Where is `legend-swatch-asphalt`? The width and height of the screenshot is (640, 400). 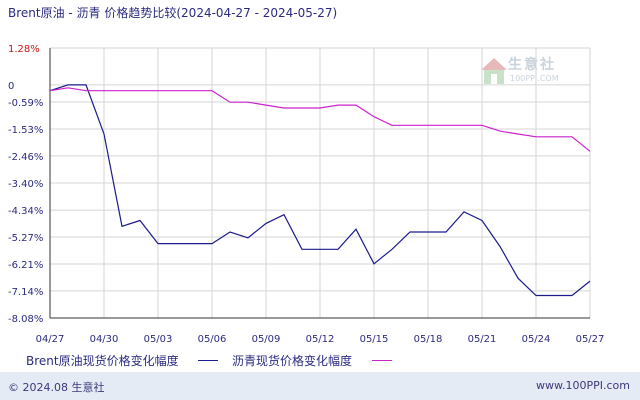
legend-swatch-asphalt is located at coordinates (382, 360).